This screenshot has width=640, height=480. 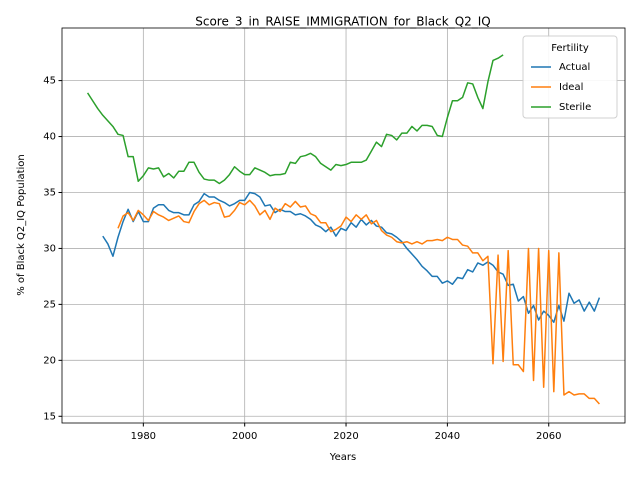 What do you see at coordinates (571, 87) in the screenshot?
I see `legend-label: Ideal` at bounding box center [571, 87].